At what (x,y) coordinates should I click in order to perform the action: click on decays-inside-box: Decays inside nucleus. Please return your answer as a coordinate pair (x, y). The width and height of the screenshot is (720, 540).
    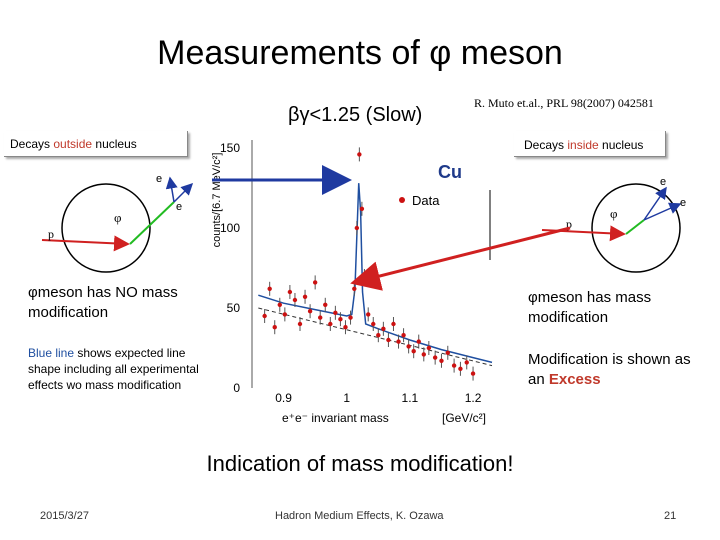
    Looking at the image, I should click on (590, 144).